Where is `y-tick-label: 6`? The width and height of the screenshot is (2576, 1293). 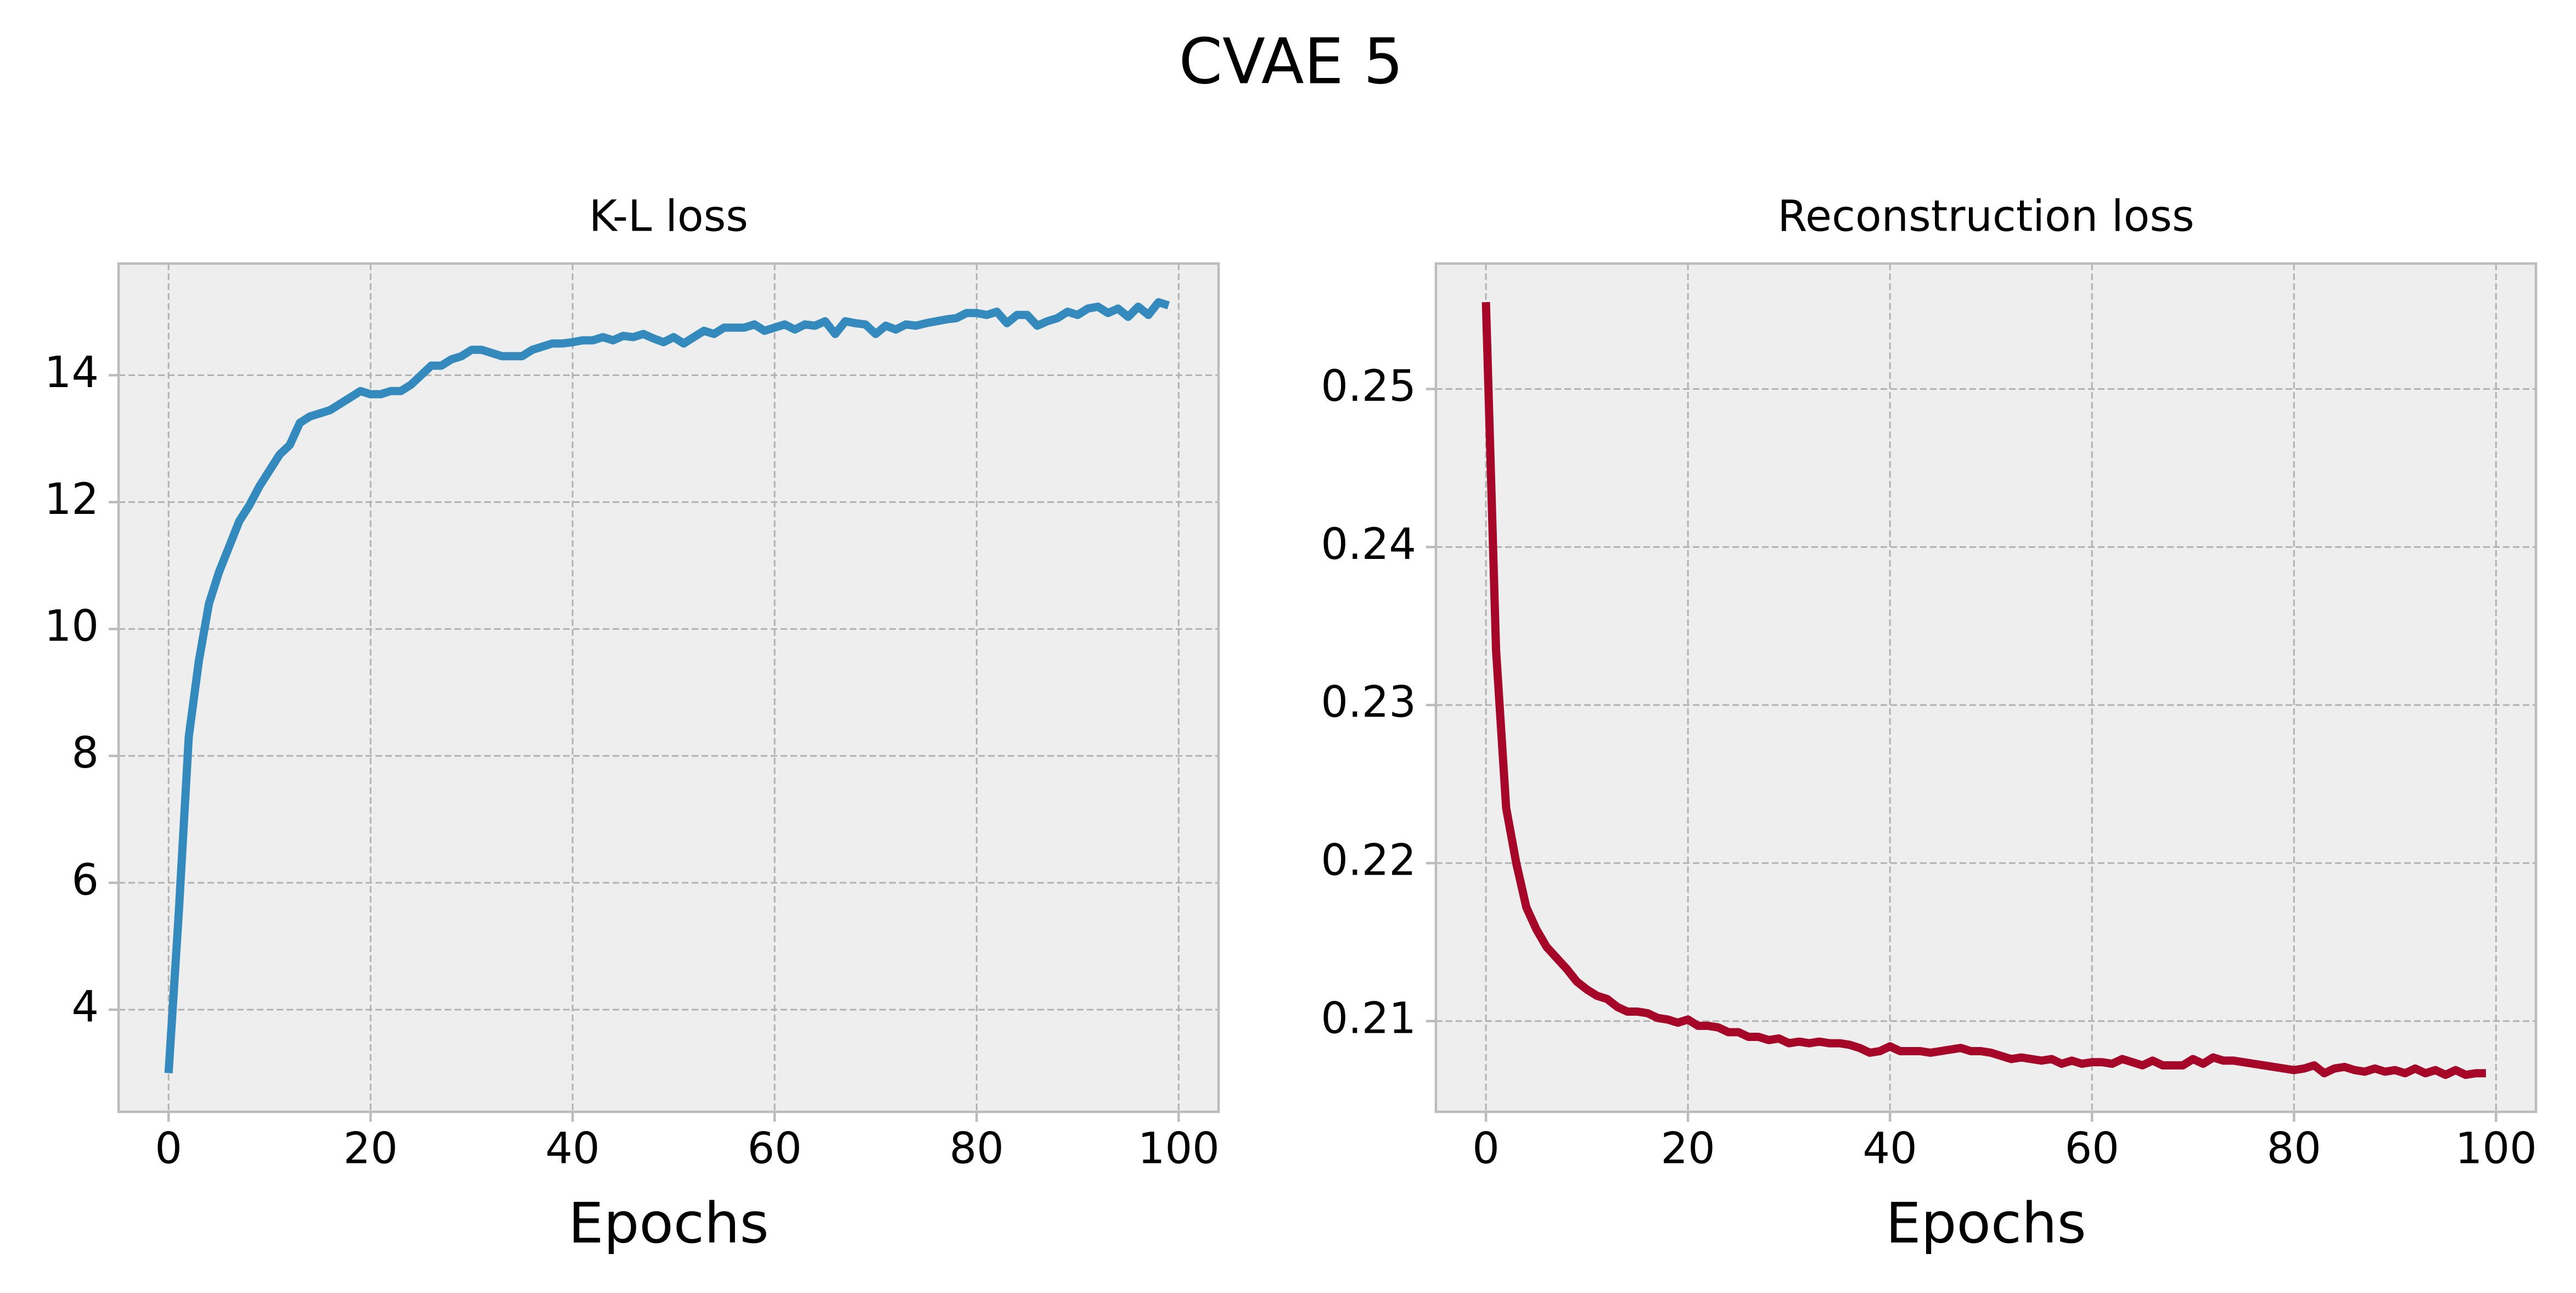
y-tick-label: 6 is located at coordinates (85, 880).